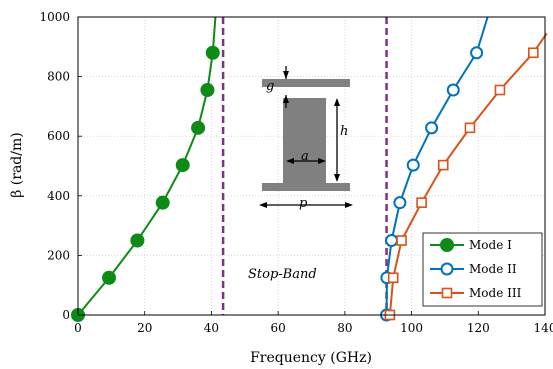 This screenshot has height=369, width=553. Describe the element at coordinates (344, 131) in the screenshot. I see `label-h: h` at that location.